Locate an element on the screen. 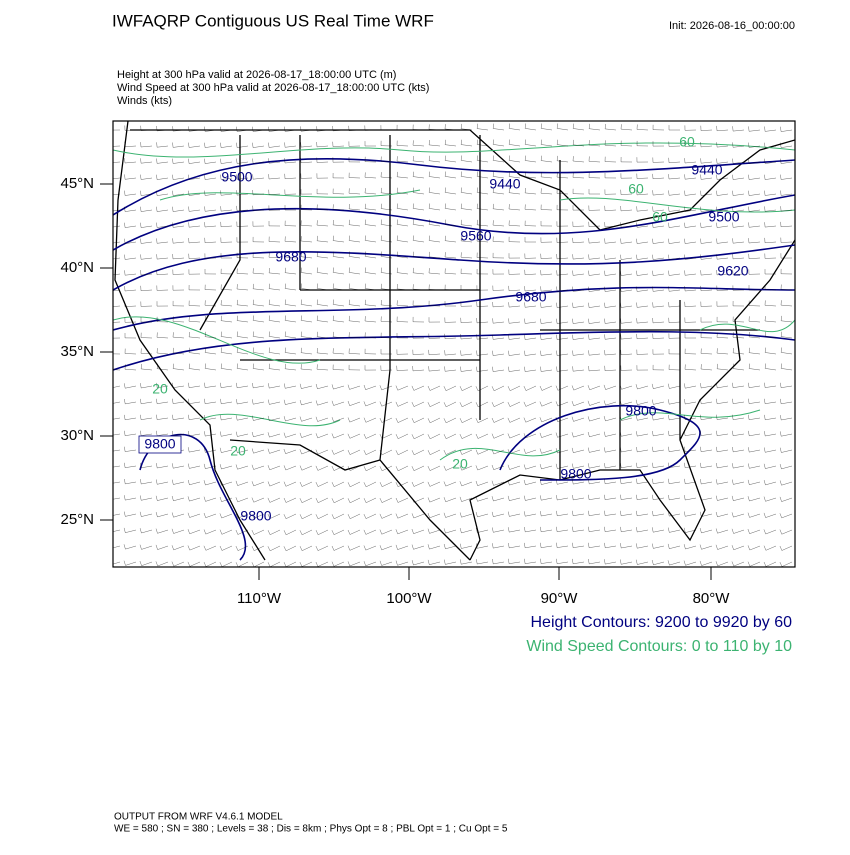 The image size is (850, 855). lat-label: 25°N is located at coordinates (77, 519).